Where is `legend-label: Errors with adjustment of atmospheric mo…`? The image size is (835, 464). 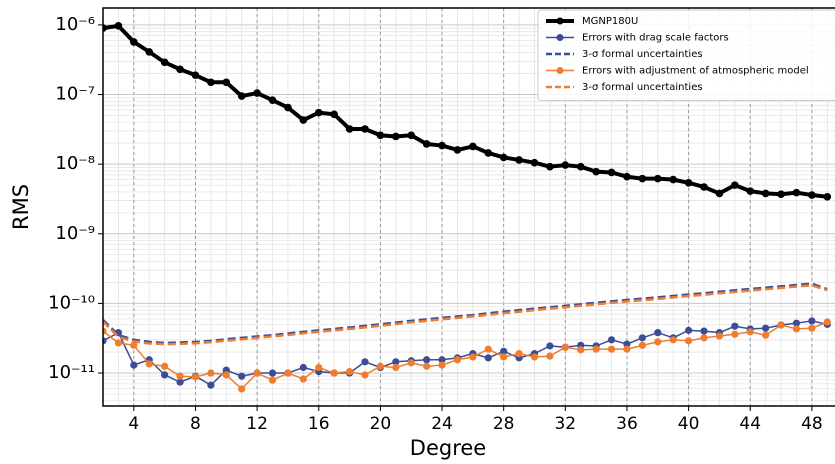
legend-label: Errors with adjustment of atmospheric mo… is located at coordinates (695, 71).